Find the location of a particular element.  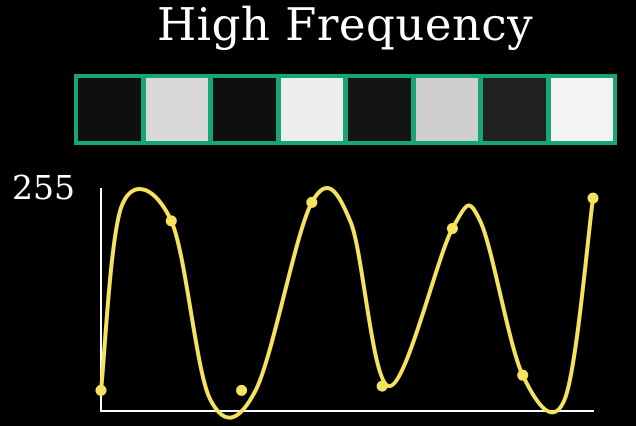

y-axis-max-label: 255 is located at coordinates (43, 187).